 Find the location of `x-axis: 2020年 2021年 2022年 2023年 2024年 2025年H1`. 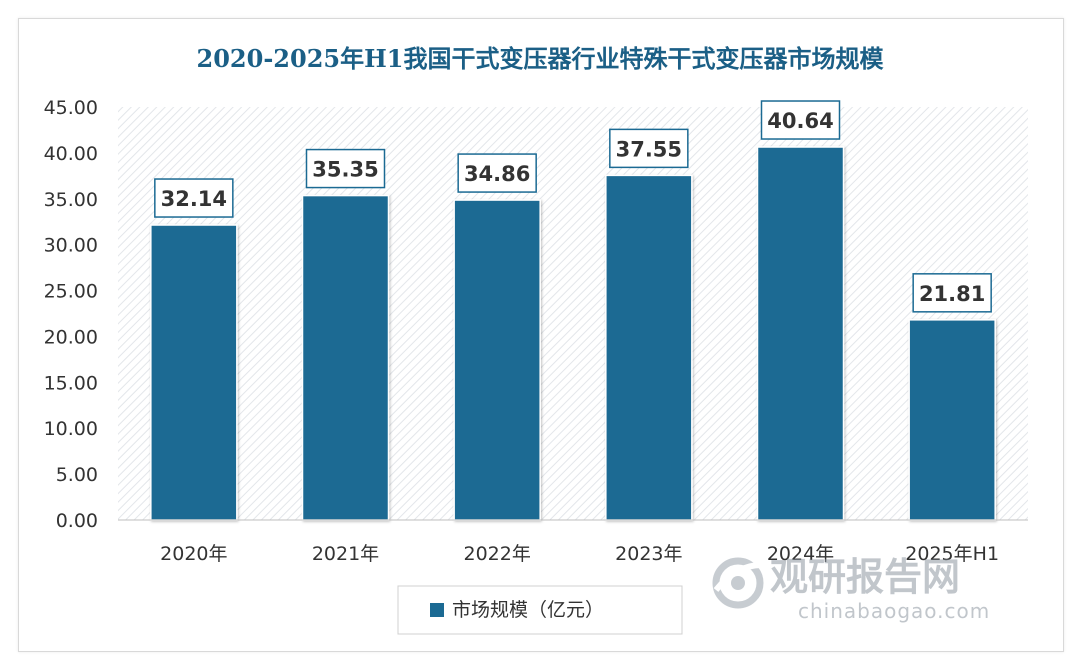

x-axis: 2020年 2021年 2022年 2023年 2024年 2025年H1 is located at coordinates (579, 554).